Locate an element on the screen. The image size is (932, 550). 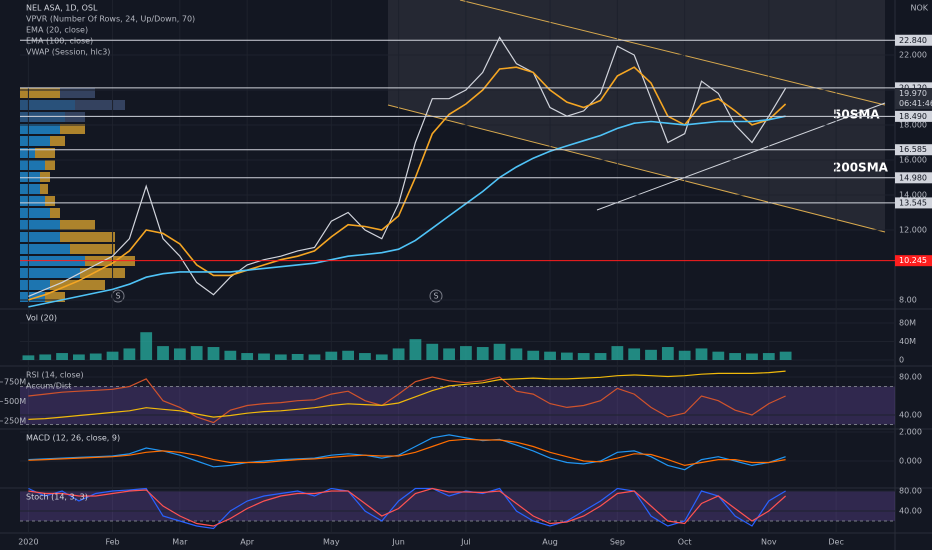
y-tick-label: 80M is located at coordinates (907, 322).